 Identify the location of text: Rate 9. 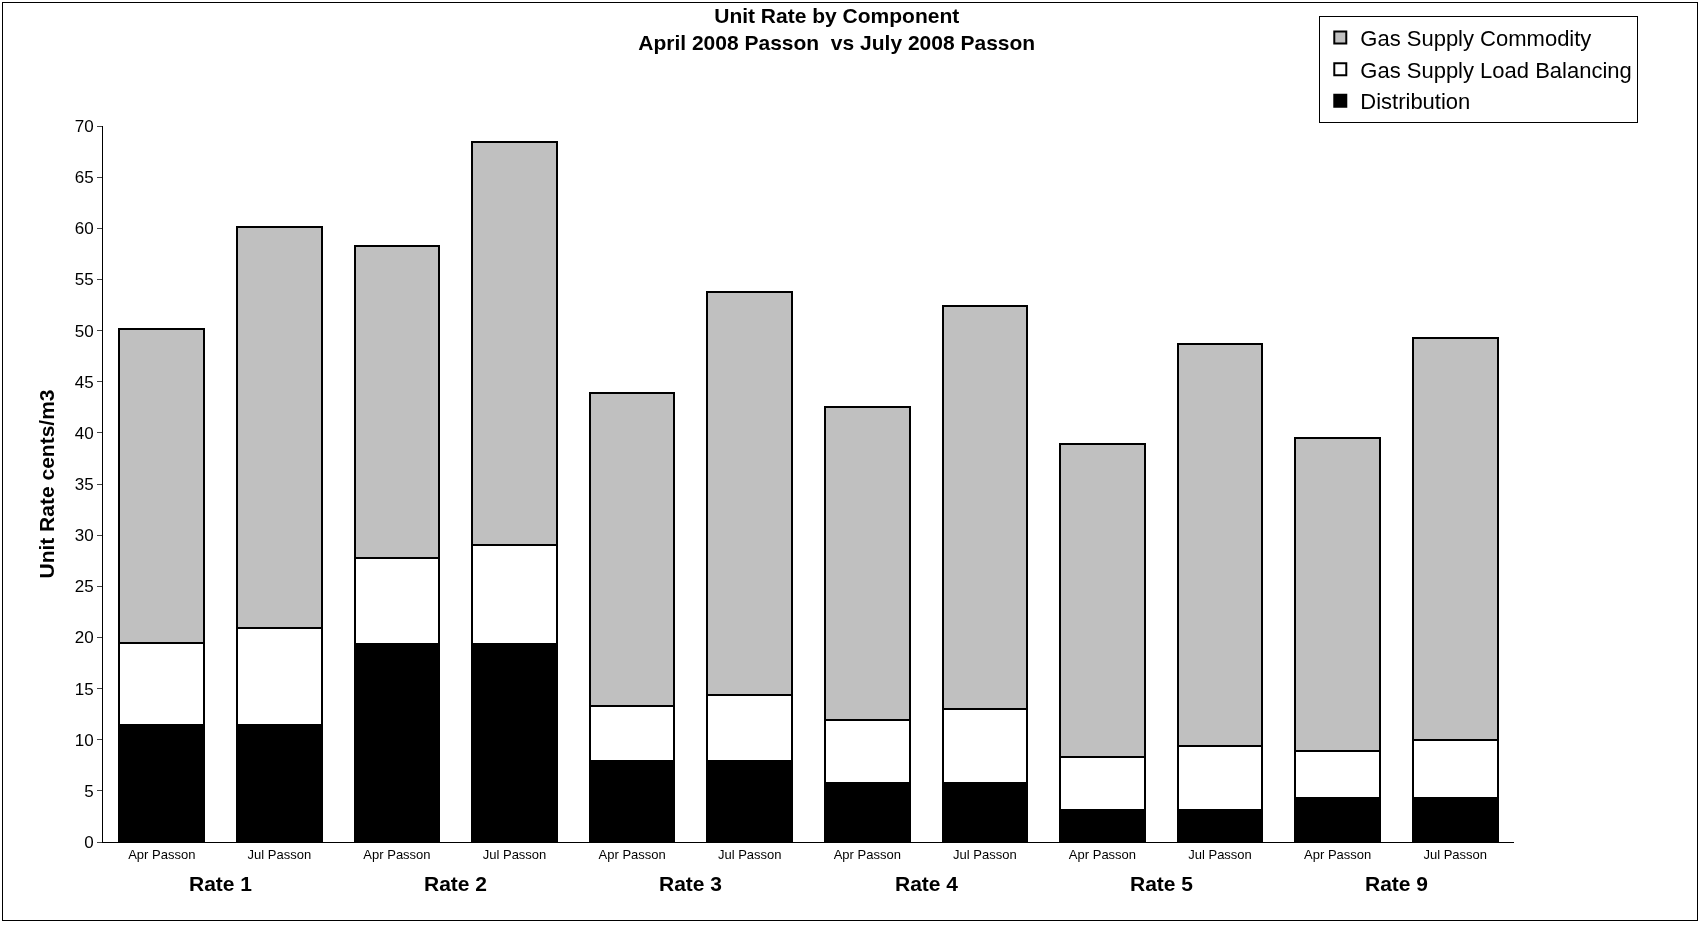
(1397, 883).